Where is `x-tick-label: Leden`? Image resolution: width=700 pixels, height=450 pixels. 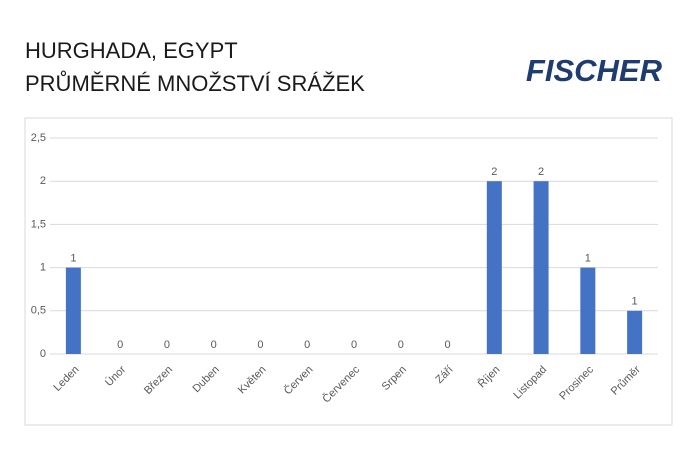 x-tick-label: Leden is located at coordinates (66, 379).